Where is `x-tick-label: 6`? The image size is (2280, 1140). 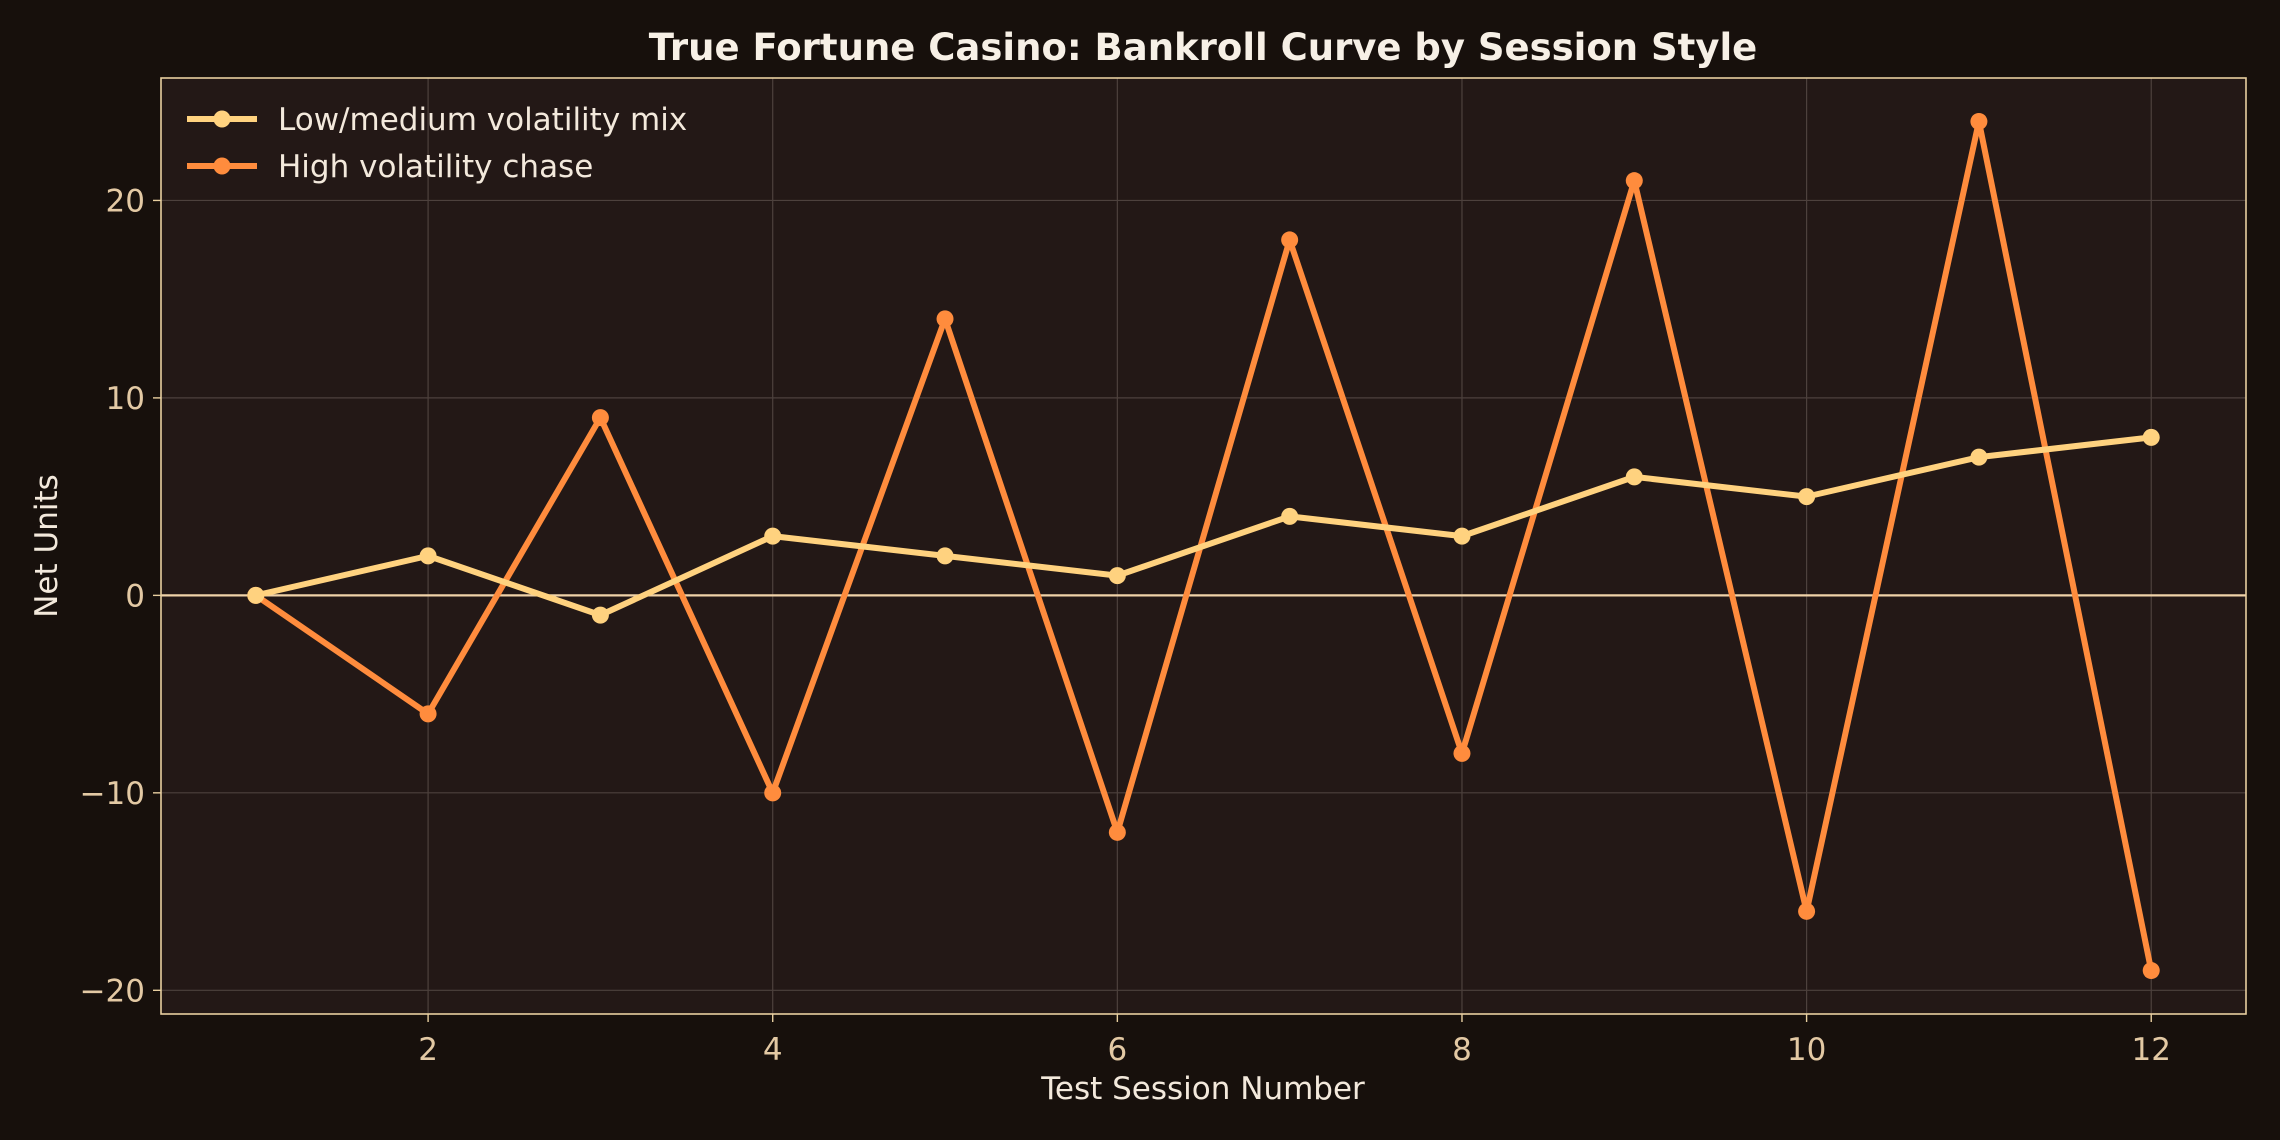
x-tick-label: 6 is located at coordinates (1117, 1050).